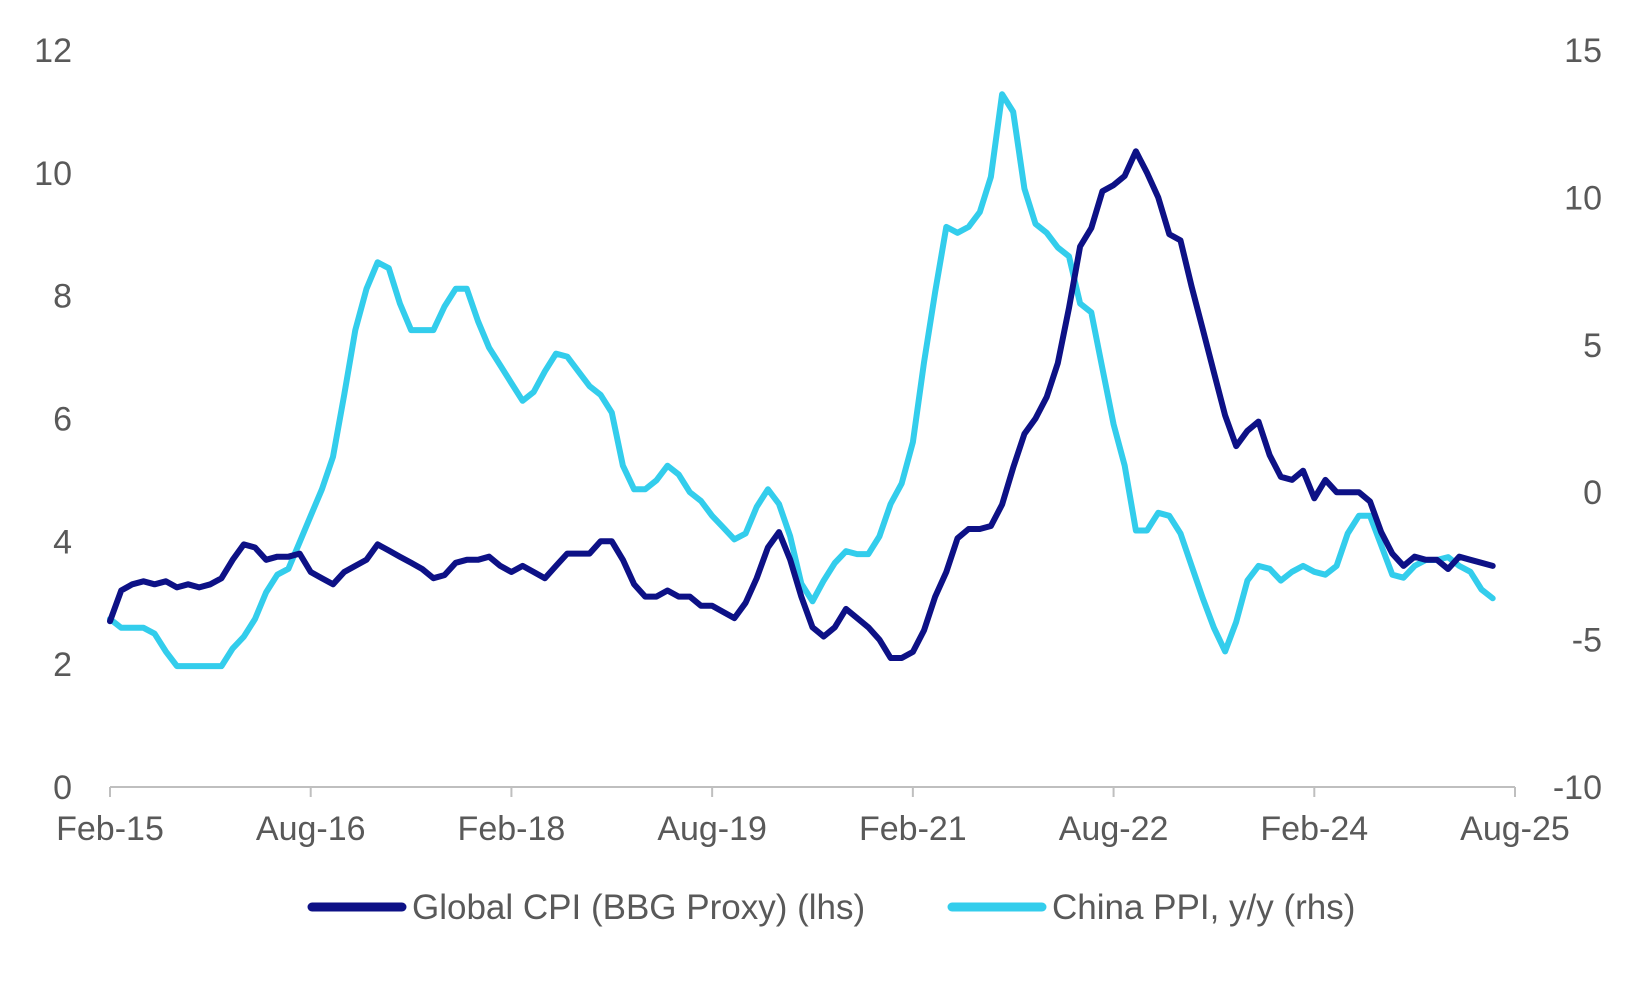  I want to click on left-axis-tick-label: 6, so click(62, 420).